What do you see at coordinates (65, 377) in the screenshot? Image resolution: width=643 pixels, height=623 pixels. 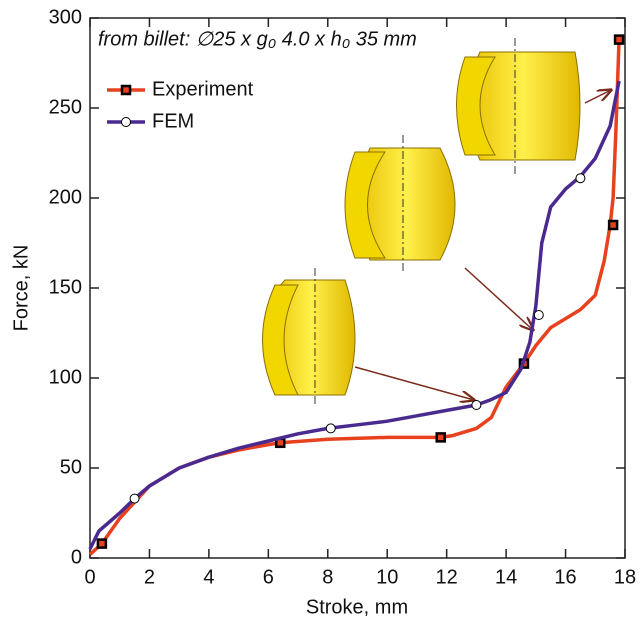 I see `y-tick-label: 100` at bounding box center [65, 377].